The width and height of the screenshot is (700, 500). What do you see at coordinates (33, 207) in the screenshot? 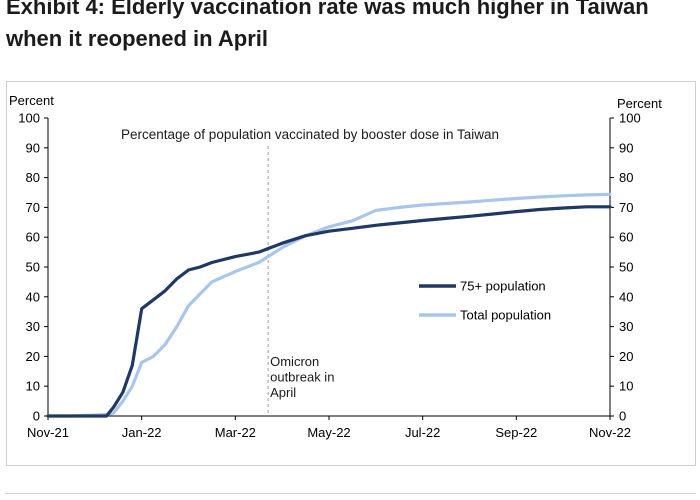
I see `y-tick-label-left: 70` at bounding box center [33, 207].